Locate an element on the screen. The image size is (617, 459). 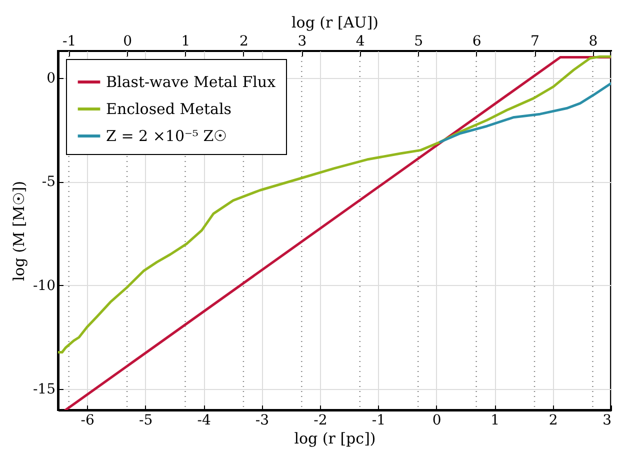
x2-tick-label: 0 is located at coordinates (127, 42).